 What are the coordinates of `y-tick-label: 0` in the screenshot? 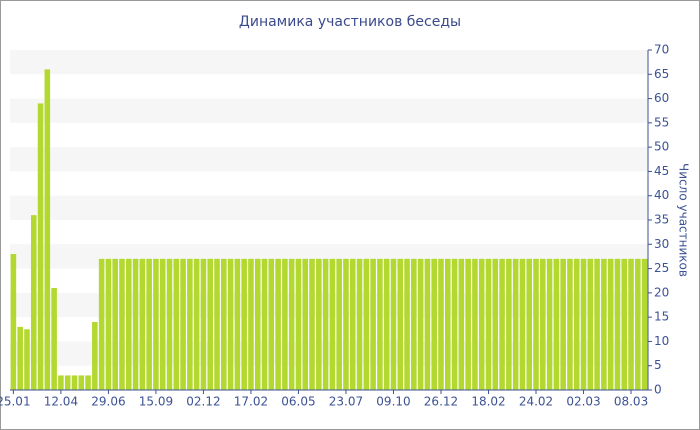 It's located at (658, 390).